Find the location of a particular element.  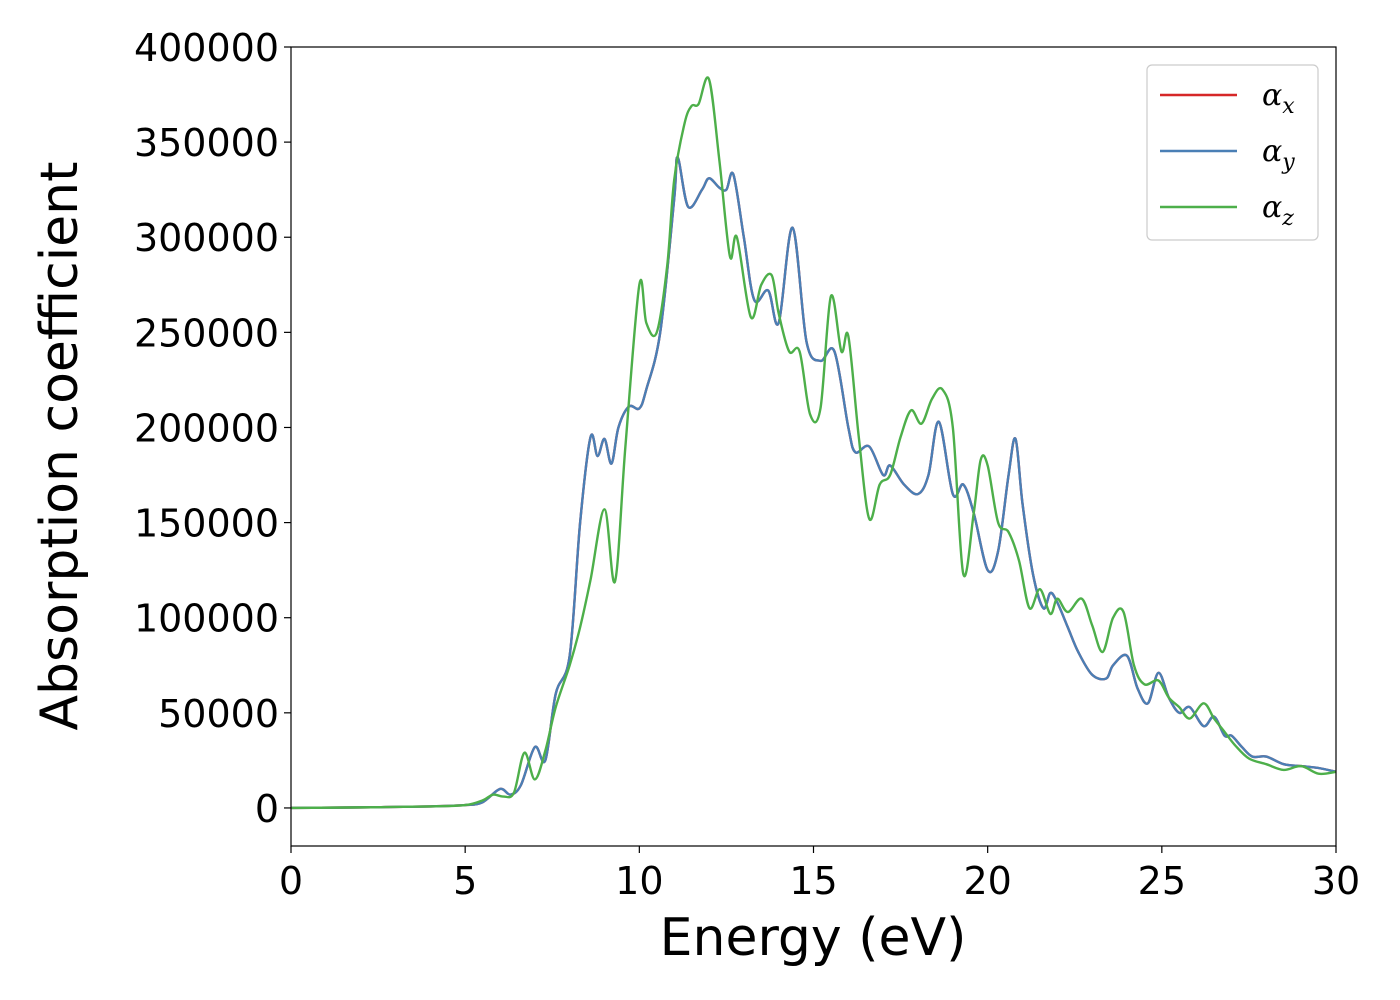

y-tick-label: 150000 is located at coordinates (206, 524).